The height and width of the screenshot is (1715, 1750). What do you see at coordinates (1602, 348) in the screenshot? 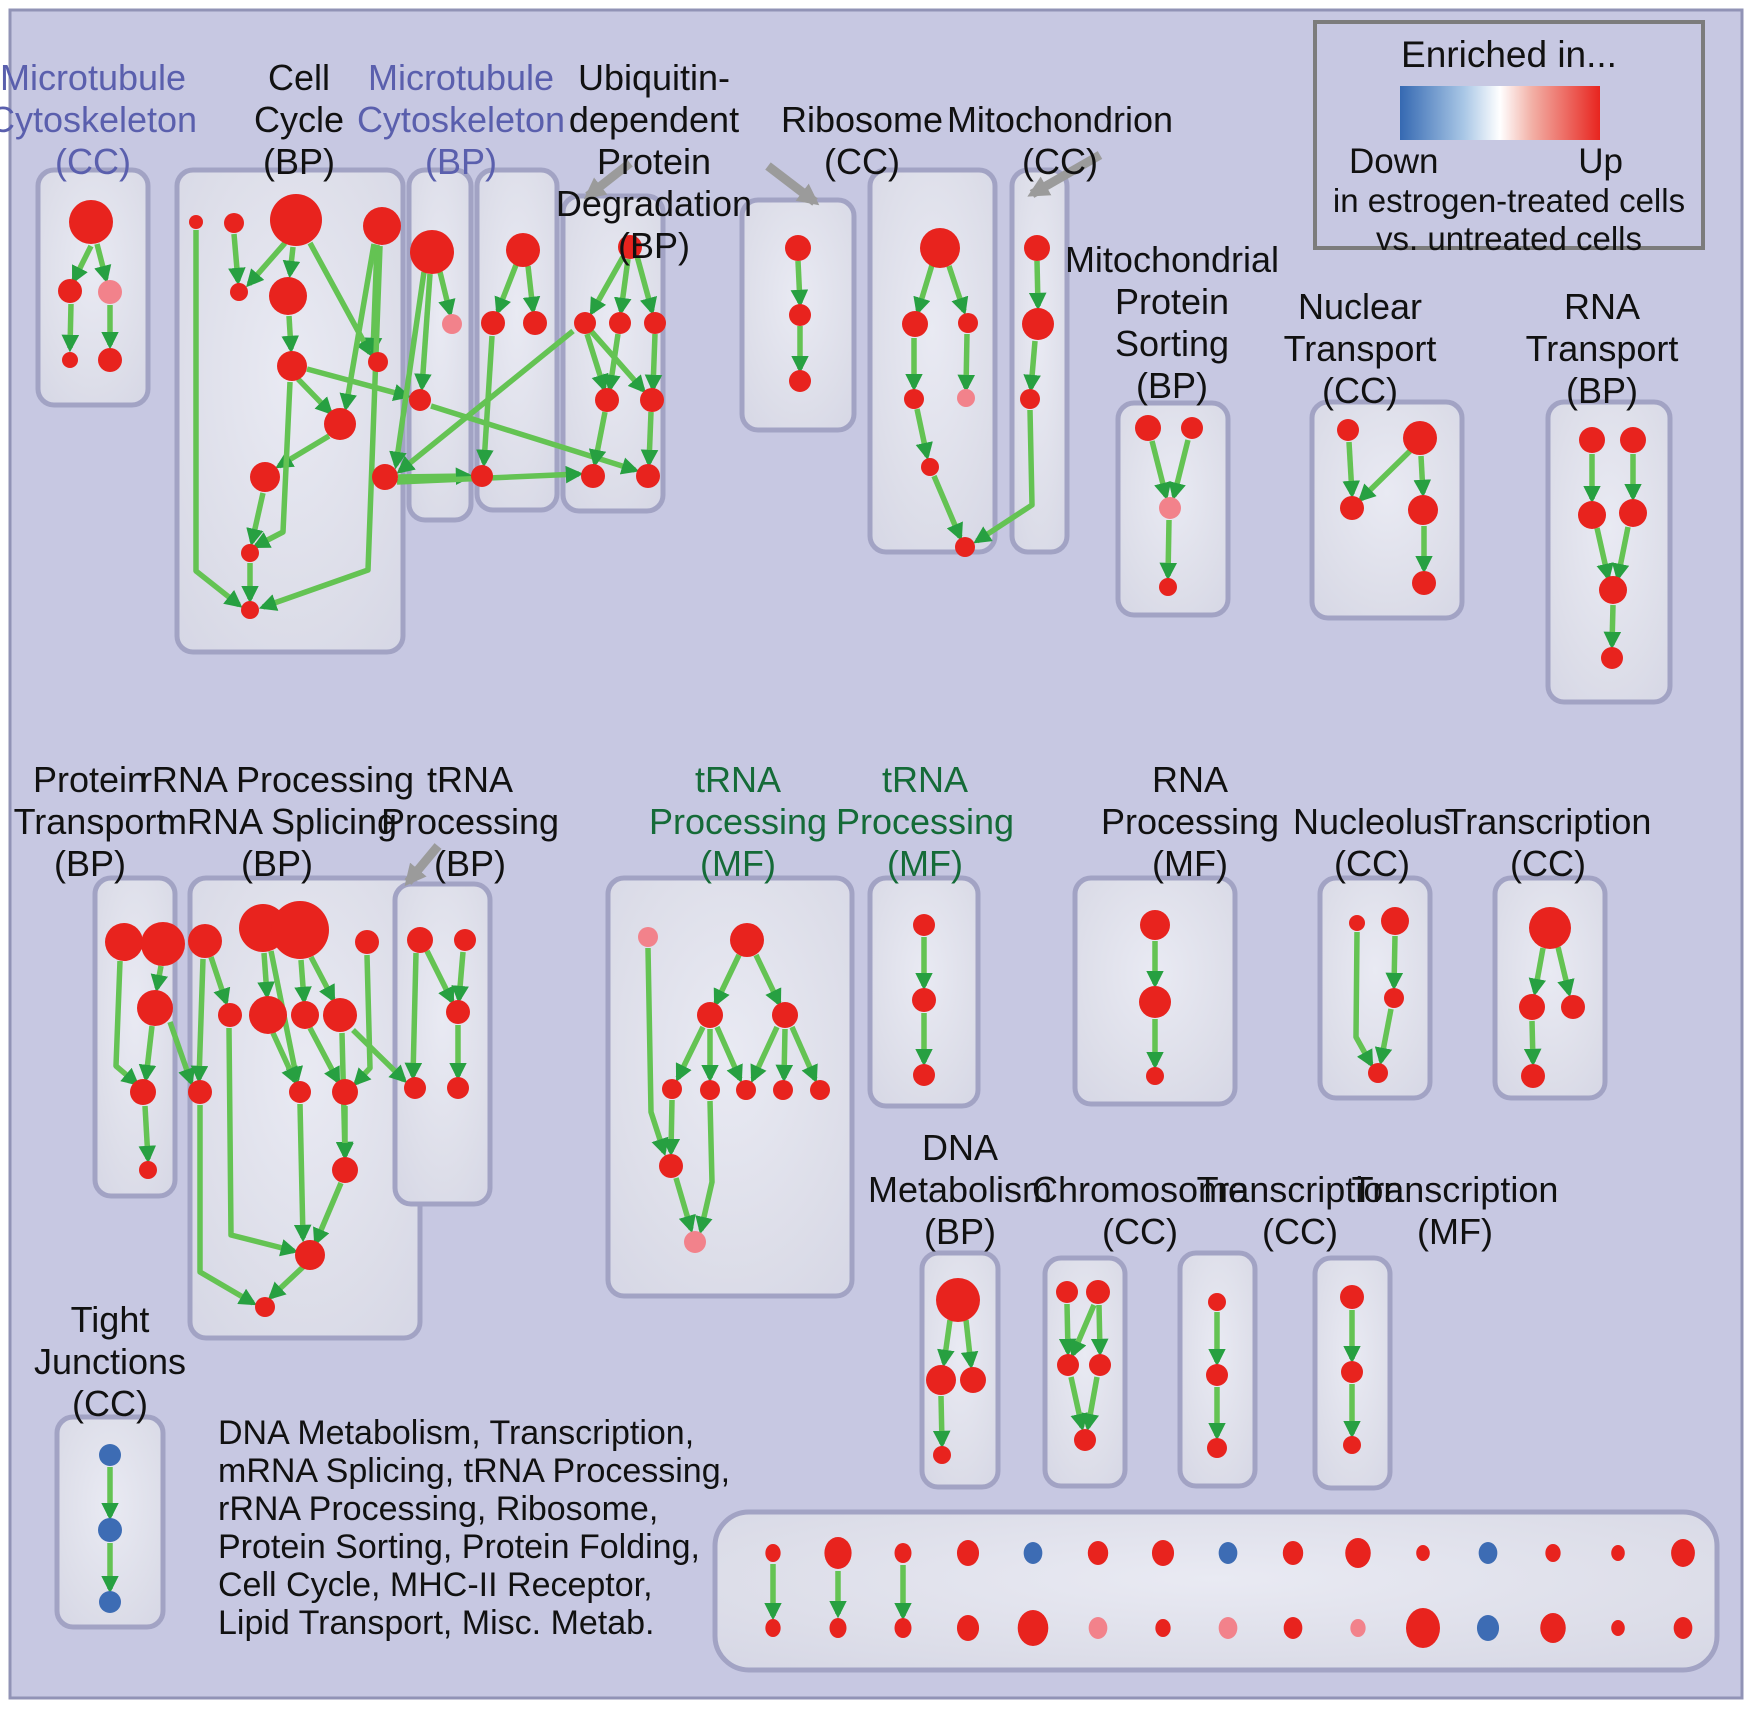
I see `label-rna-transport: RNA Transport (BP)` at bounding box center [1602, 348].